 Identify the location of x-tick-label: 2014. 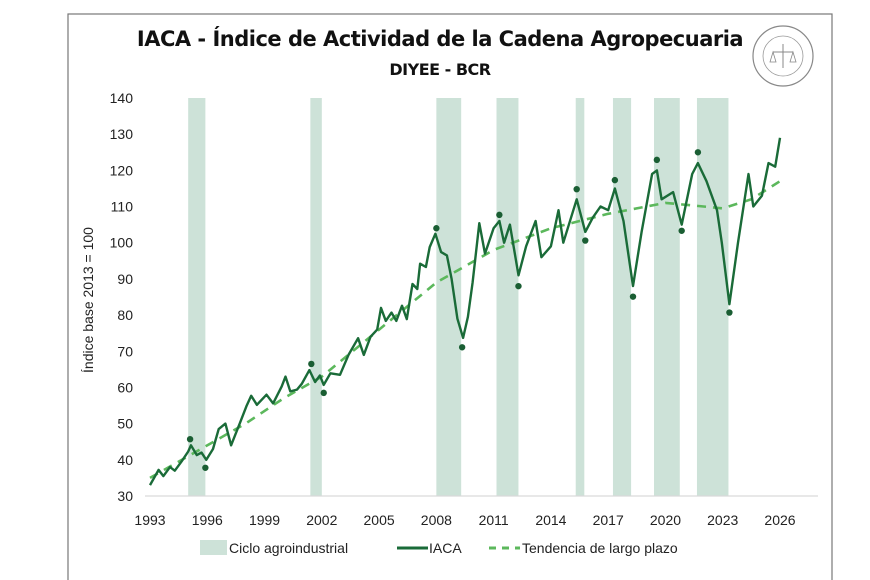
(550, 520).